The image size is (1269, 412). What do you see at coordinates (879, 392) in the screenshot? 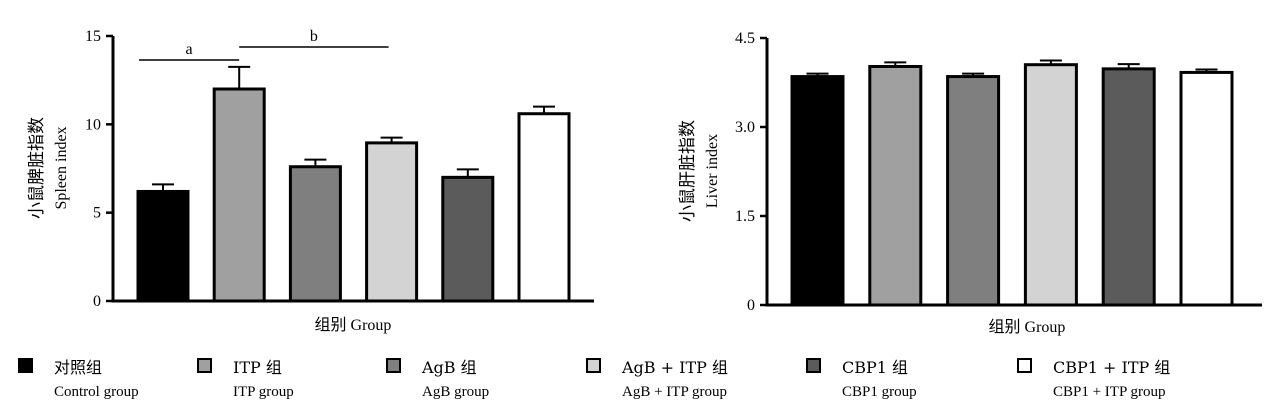
I see `legend-label-en: CBP1 group` at bounding box center [879, 392].